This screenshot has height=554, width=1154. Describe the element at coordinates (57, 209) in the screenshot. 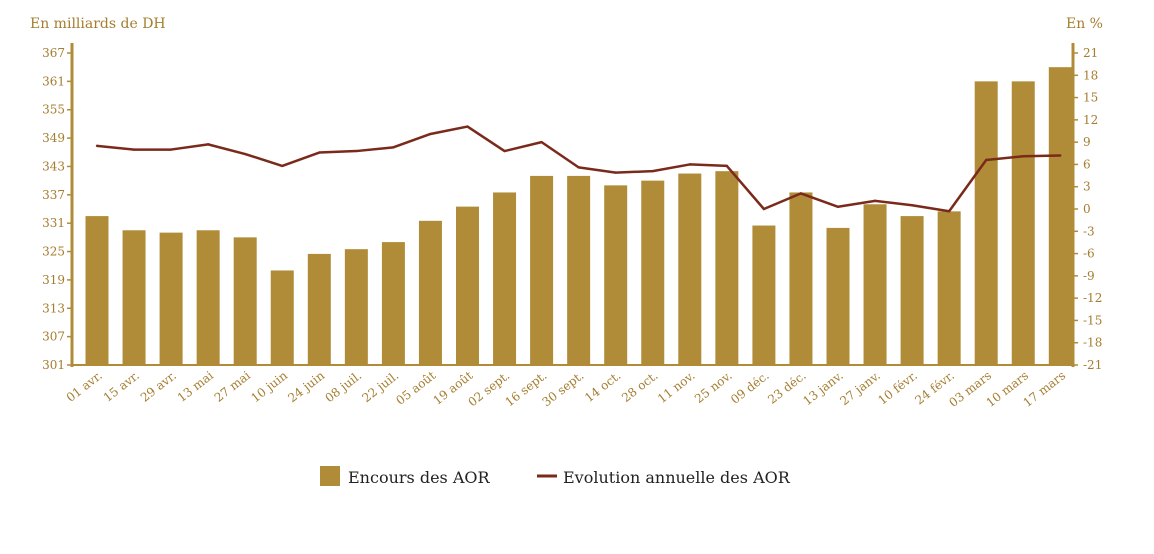

I see `left-axis-ticks: 301 307 313 319 325 331 337 343 349 355 361 367` at that location.